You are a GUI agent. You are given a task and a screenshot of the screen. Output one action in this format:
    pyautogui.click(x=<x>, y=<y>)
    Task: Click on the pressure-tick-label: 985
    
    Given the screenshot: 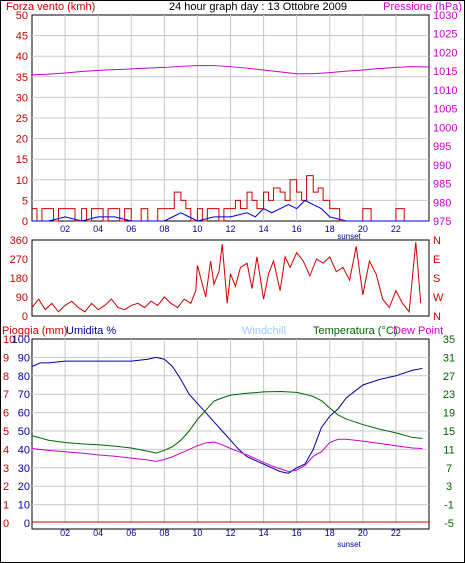 What is the action you would take?
    pyautogui.click(x=442, y=185)
    